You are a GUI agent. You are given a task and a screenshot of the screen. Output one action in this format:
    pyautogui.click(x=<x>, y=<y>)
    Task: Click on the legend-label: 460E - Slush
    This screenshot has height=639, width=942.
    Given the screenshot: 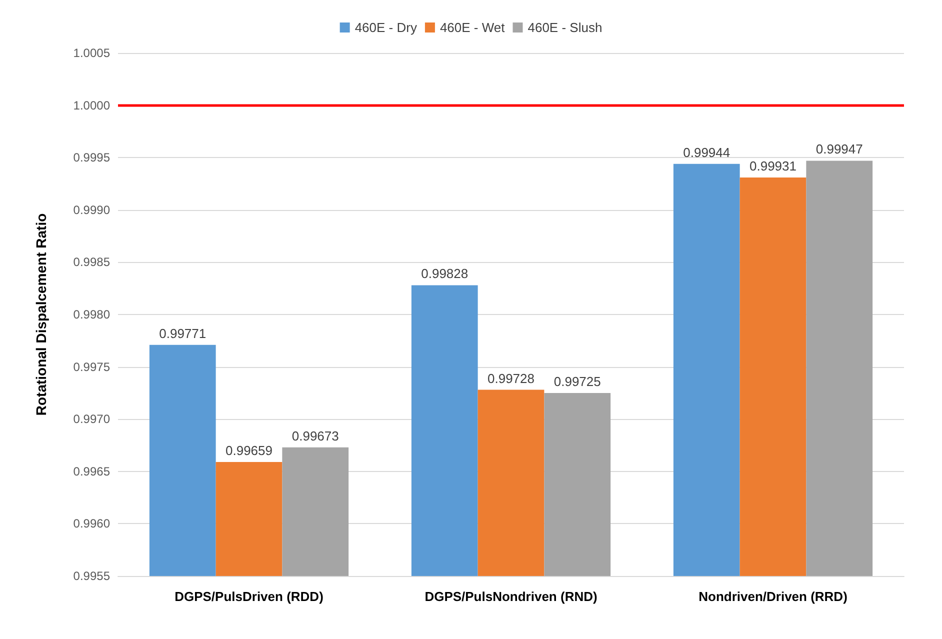 What is the action you would take?
    pyautogui.click(x=565, y=27)
    